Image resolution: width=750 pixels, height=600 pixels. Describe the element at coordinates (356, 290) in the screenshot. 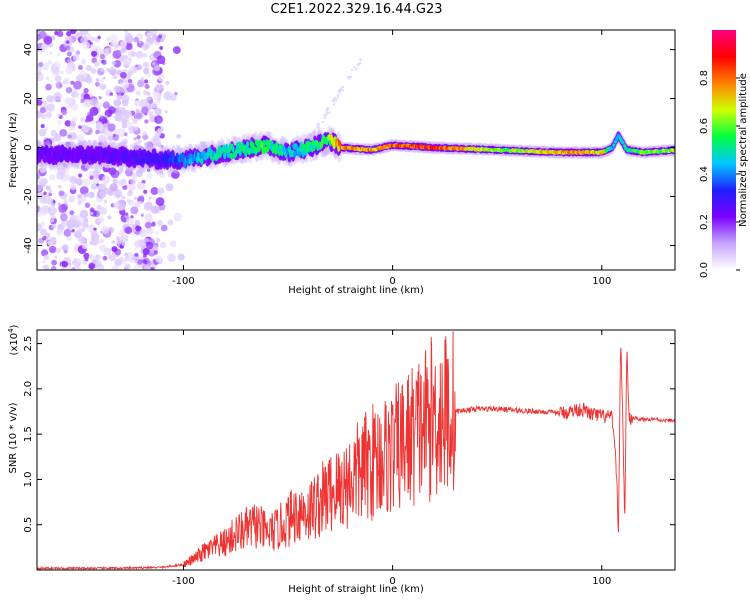

I see `spectrogram-x-axis-label: Height of straight line (km)` at that location.